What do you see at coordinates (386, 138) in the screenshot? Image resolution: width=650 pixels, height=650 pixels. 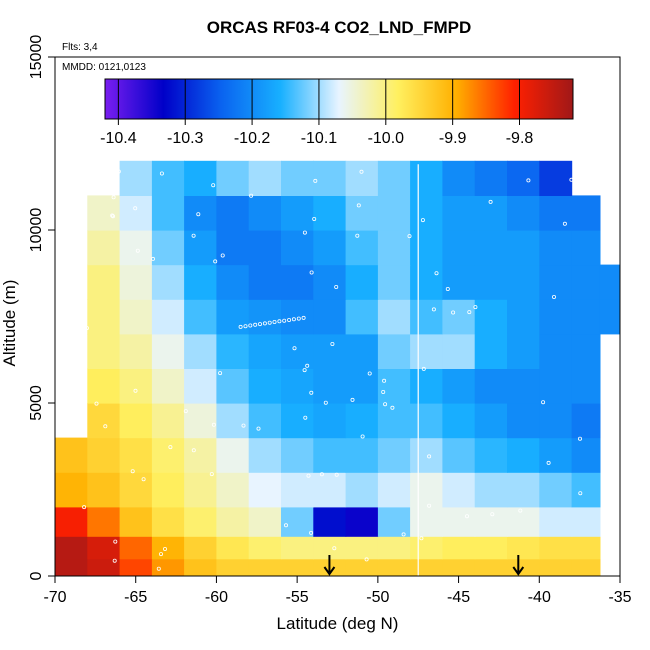 I see `colorbar-tick-label: -10.0` at bounding box center [386, 138].